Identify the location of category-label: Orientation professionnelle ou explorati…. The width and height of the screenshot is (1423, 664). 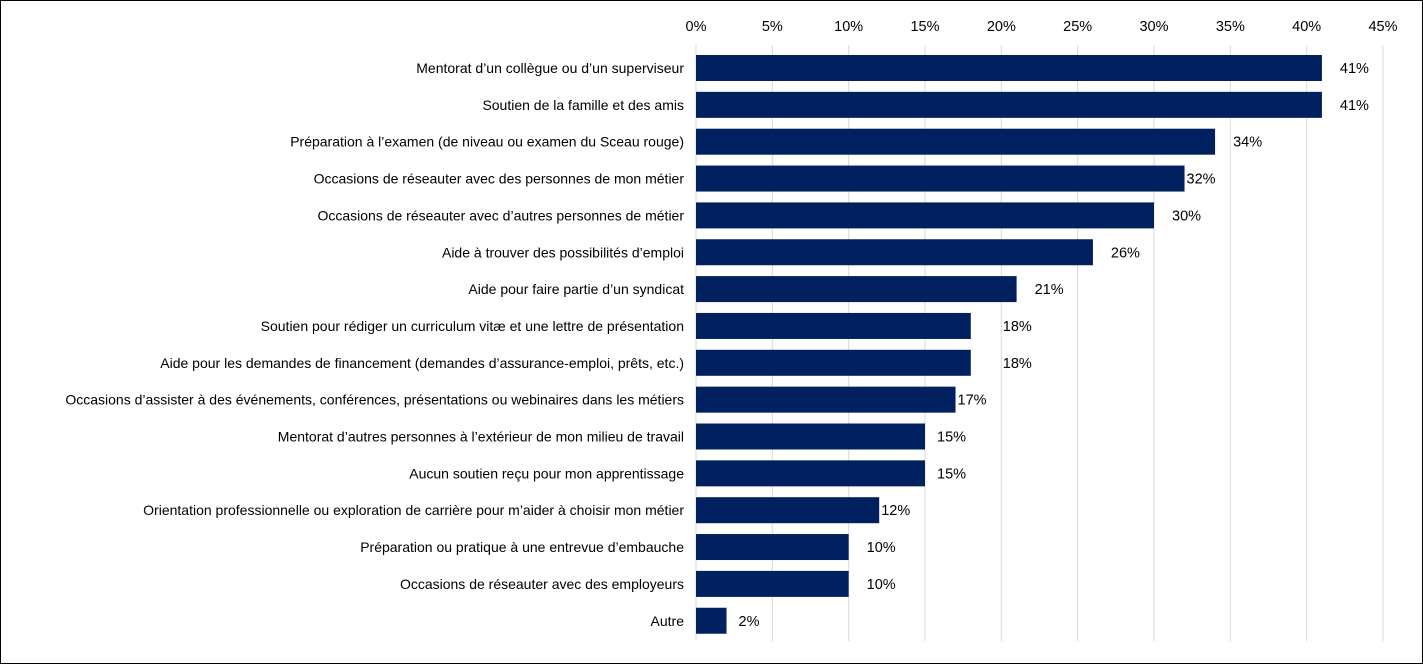
(413, 510).